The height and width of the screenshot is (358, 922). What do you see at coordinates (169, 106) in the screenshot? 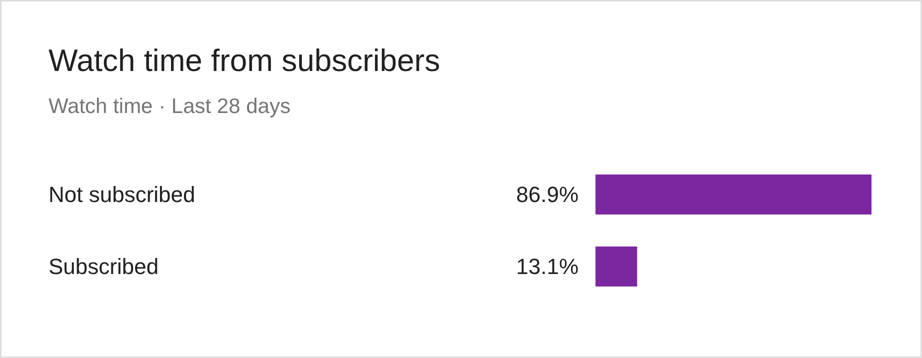
I see `text: Watch time · Last 28 days` at bounding box center [169, 106].